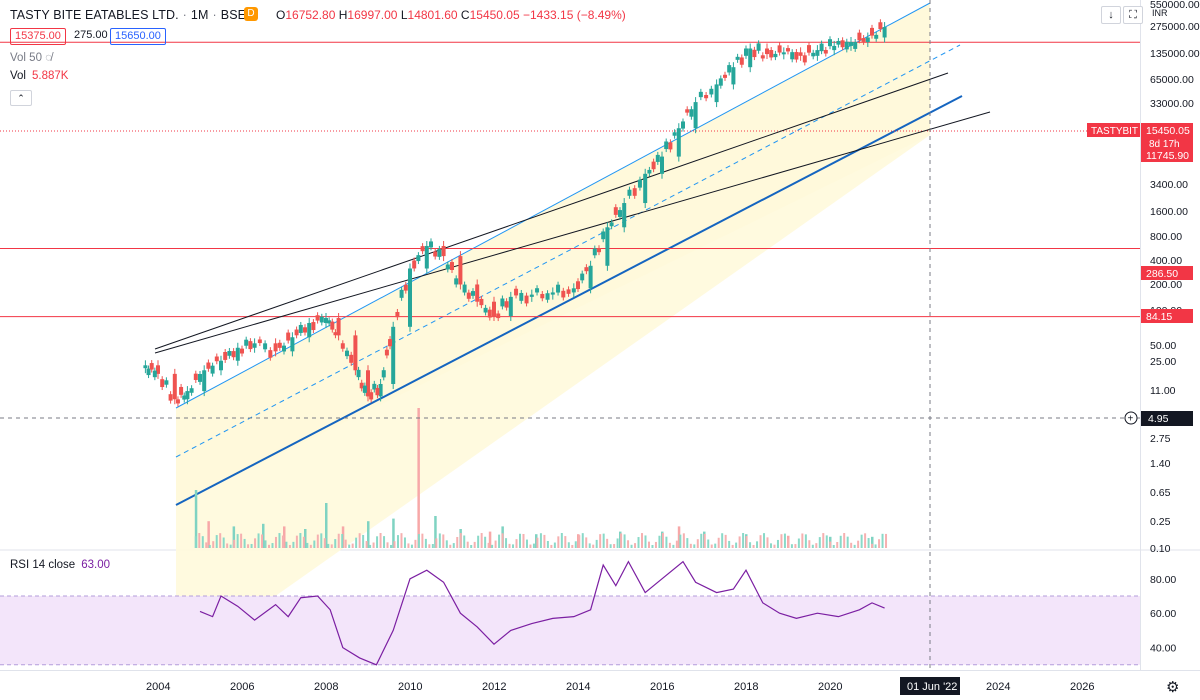  I want to click on time-axis-label: 2024, so click(998, 687).